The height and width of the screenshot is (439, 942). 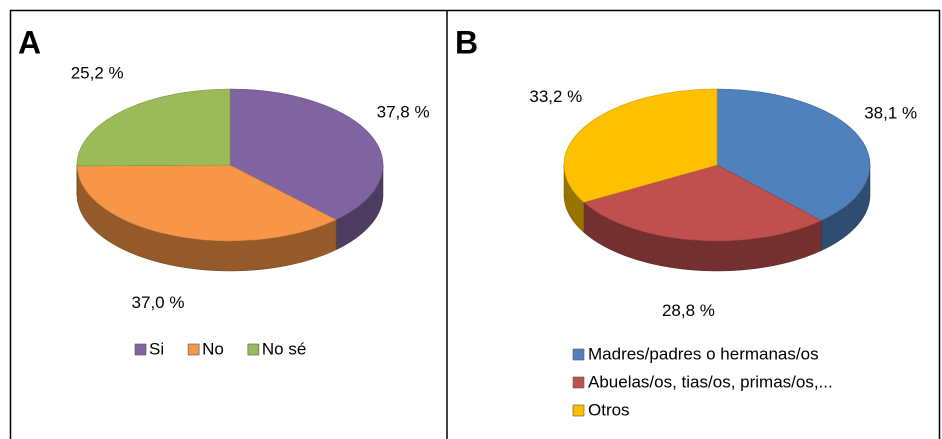 I want to click on legend-label: No, so click(x=213, y=348).